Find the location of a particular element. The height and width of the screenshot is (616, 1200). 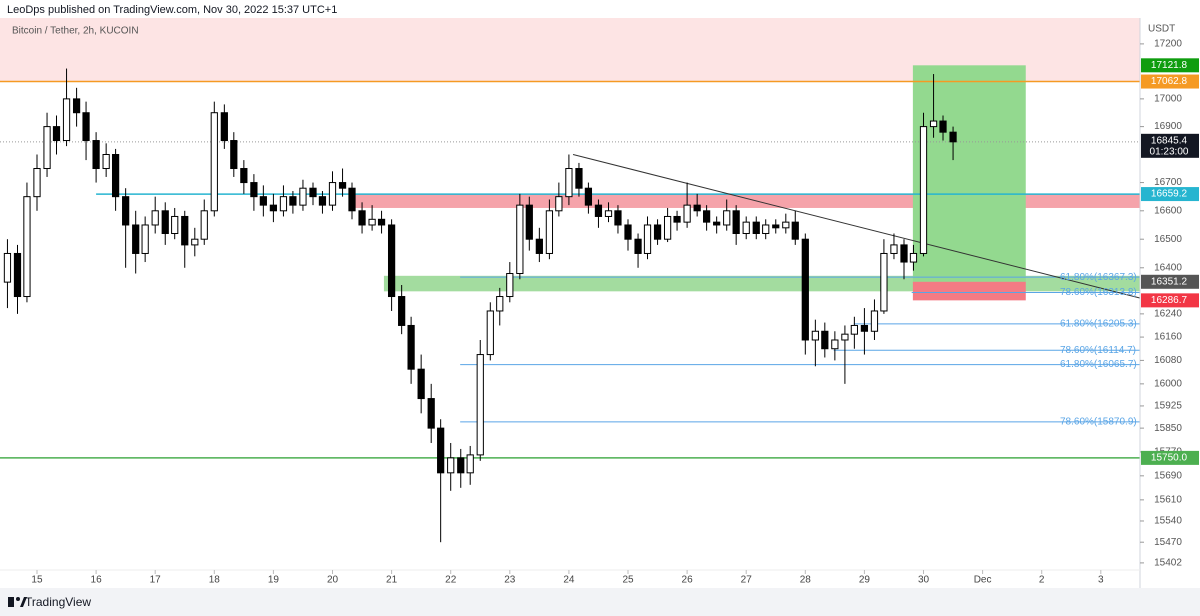

y-tick-label: 16240 is located at coordinates (1168, 314).